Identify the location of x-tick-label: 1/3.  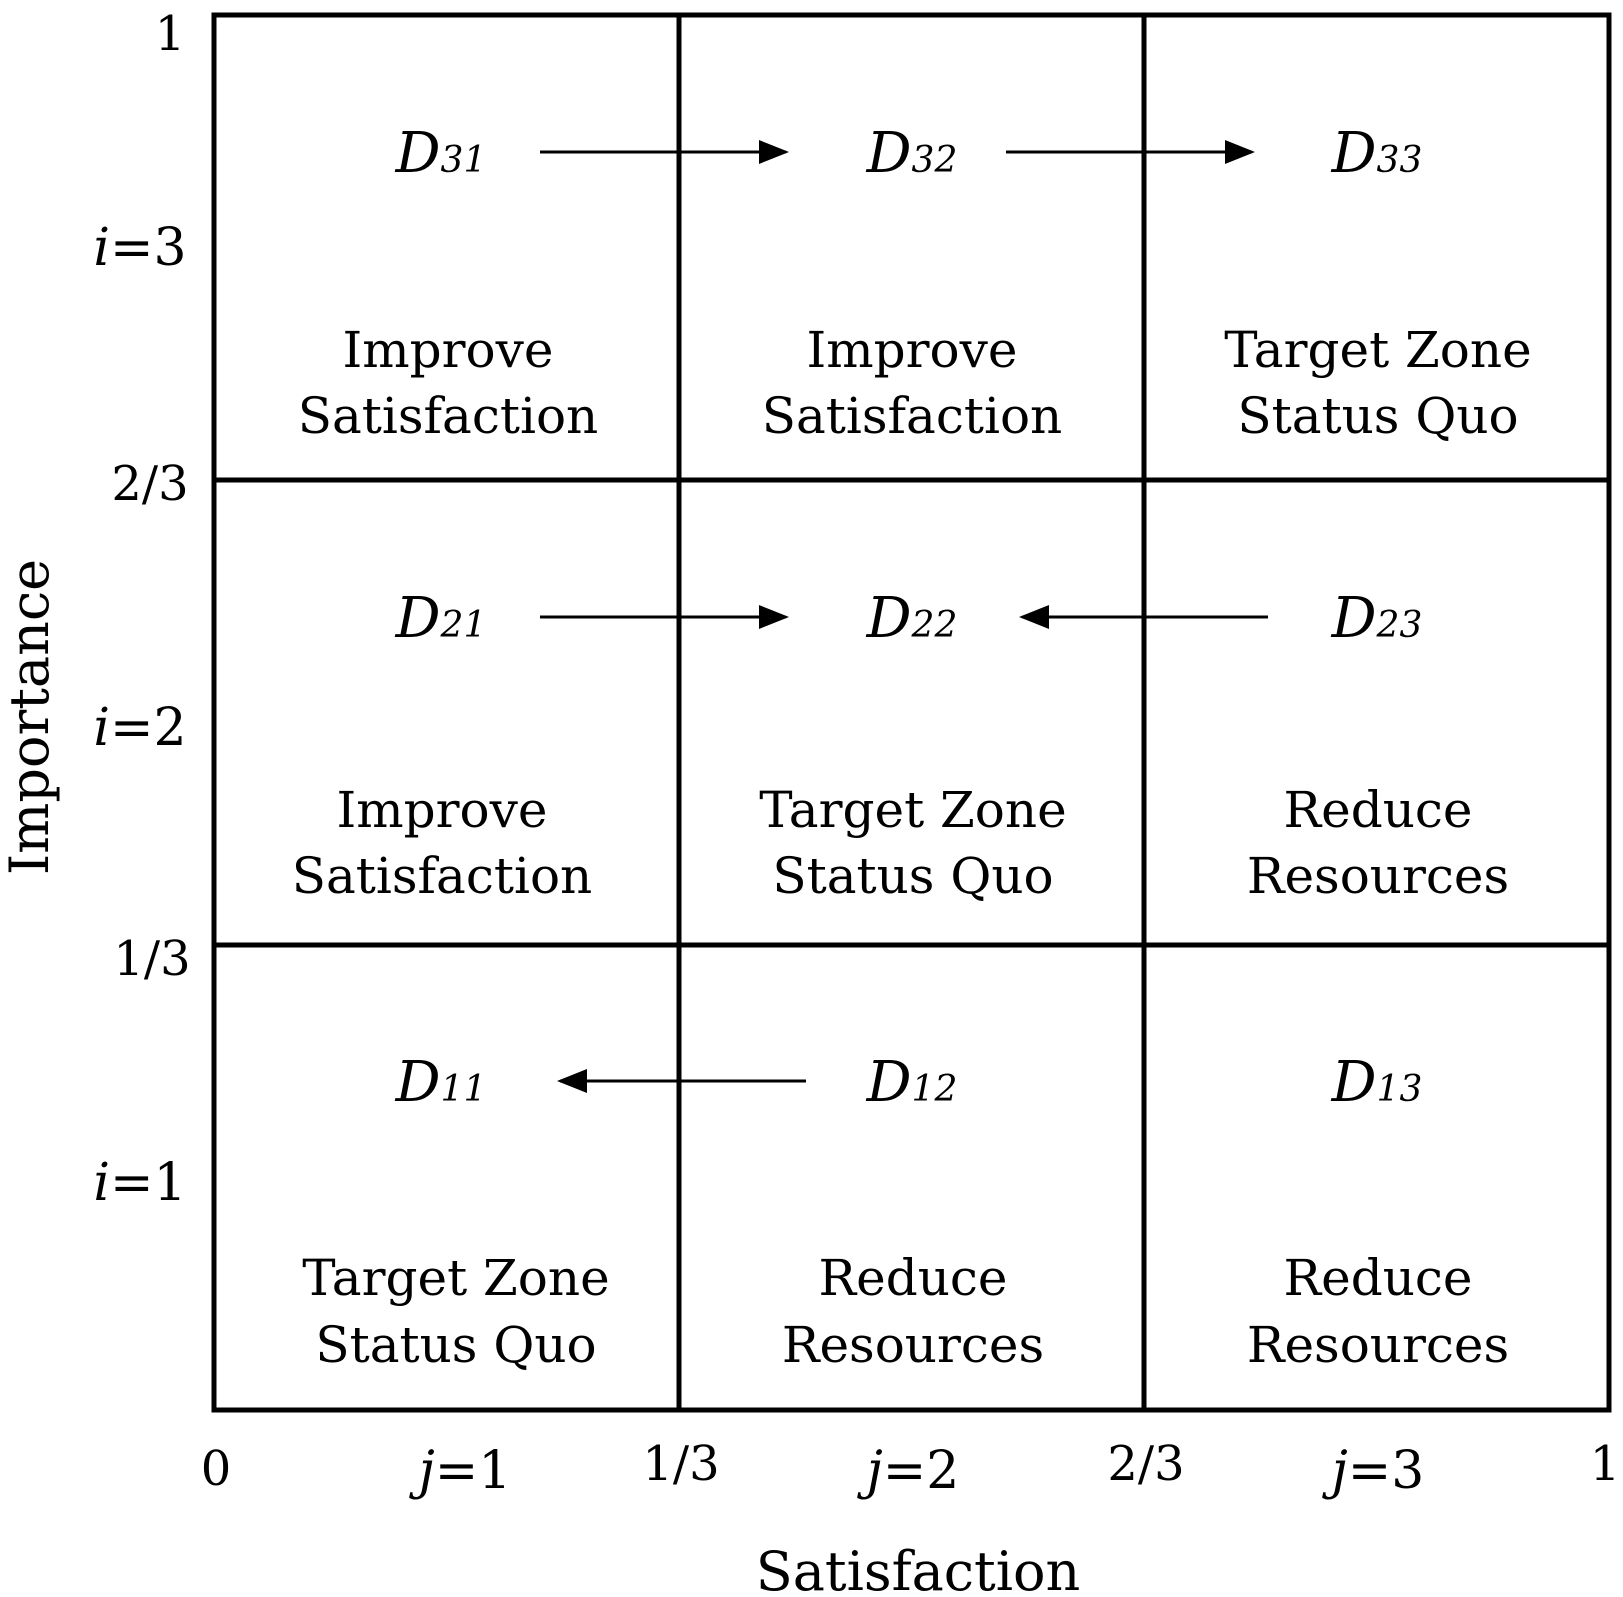
(680, 1464).